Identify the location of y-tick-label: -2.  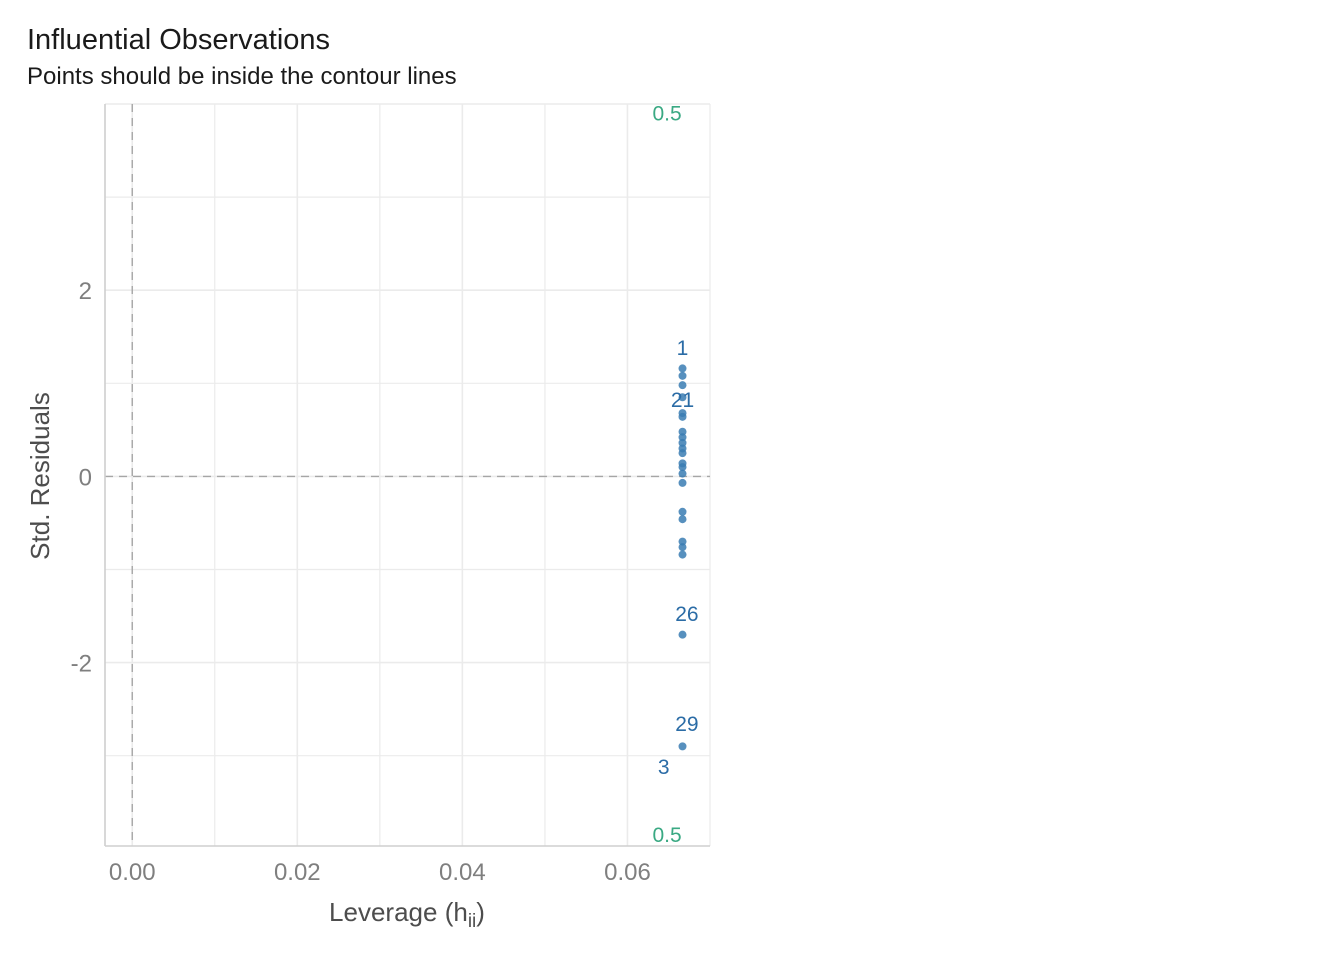
(81, 664).